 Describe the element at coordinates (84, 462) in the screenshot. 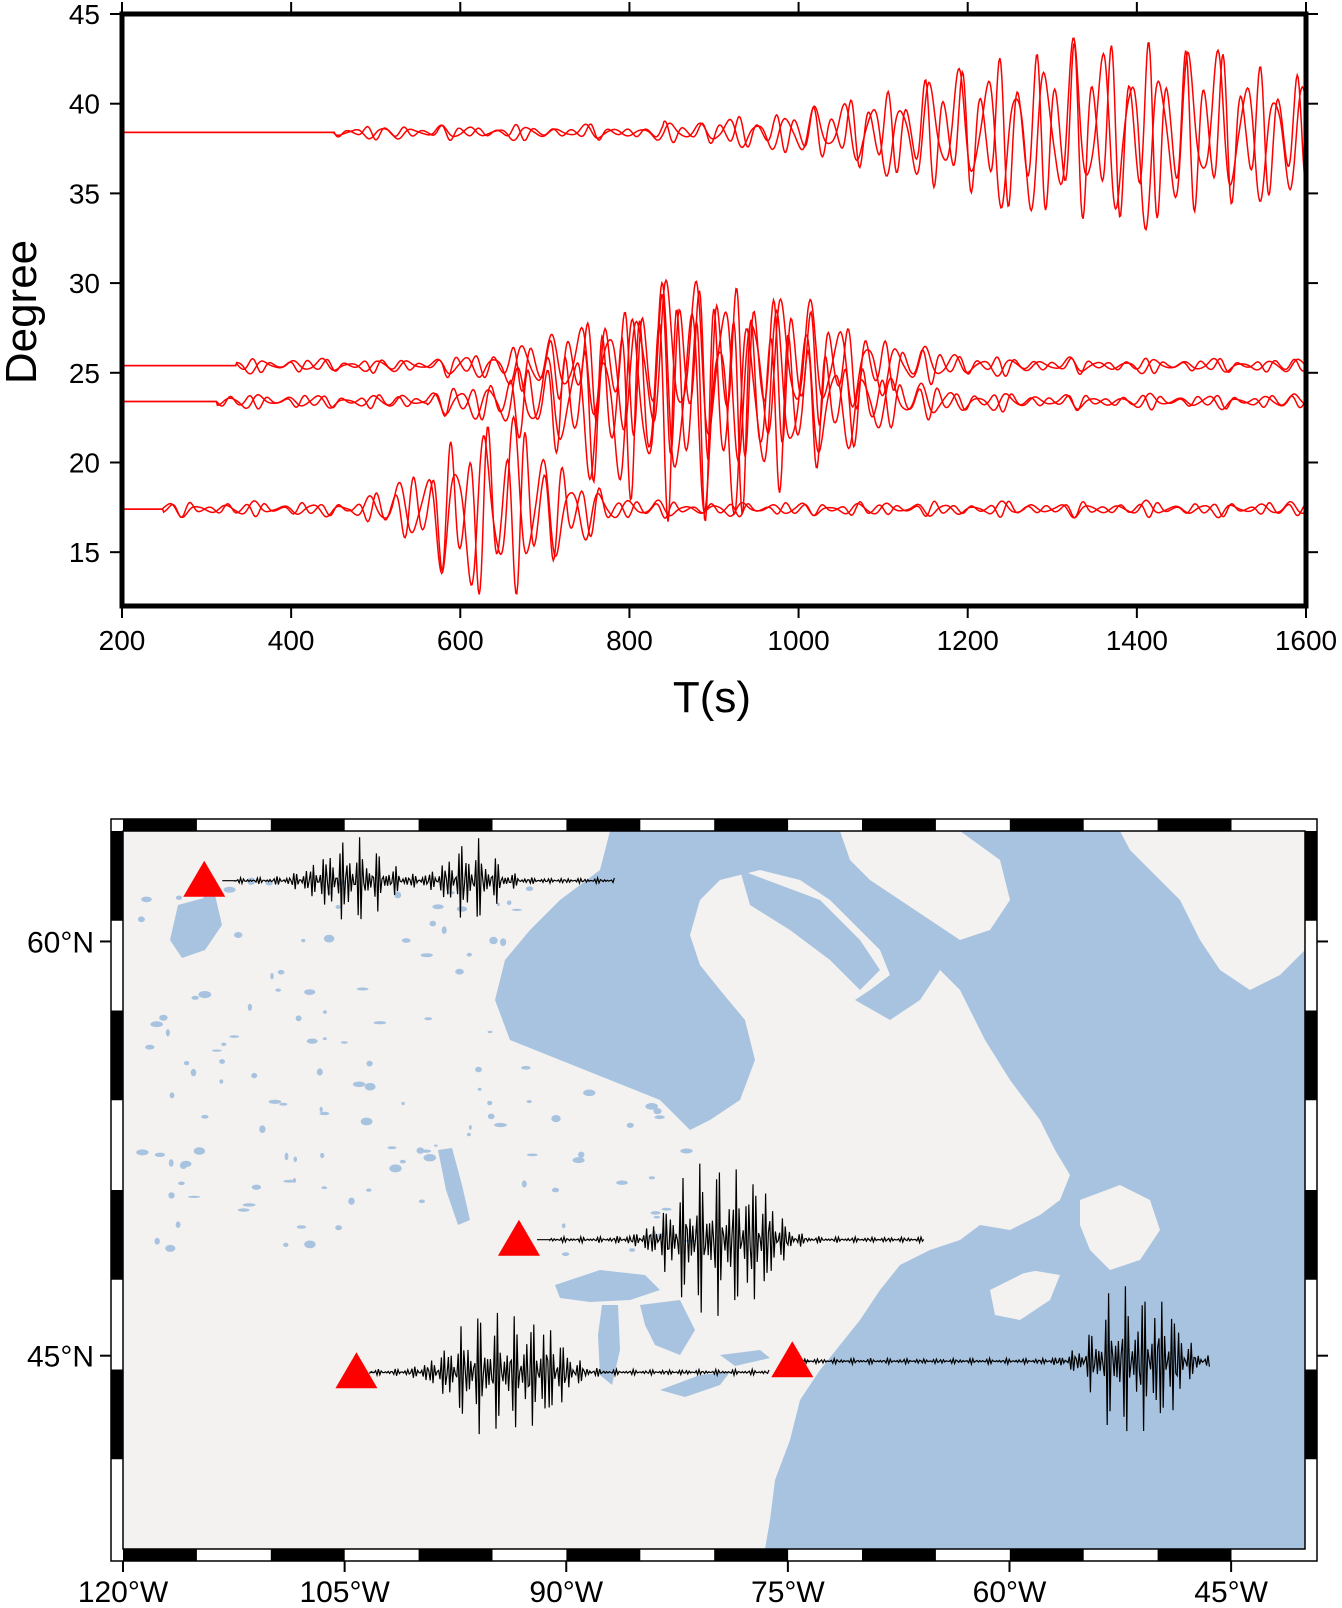

I see `y-tick-label: 20` at that location.